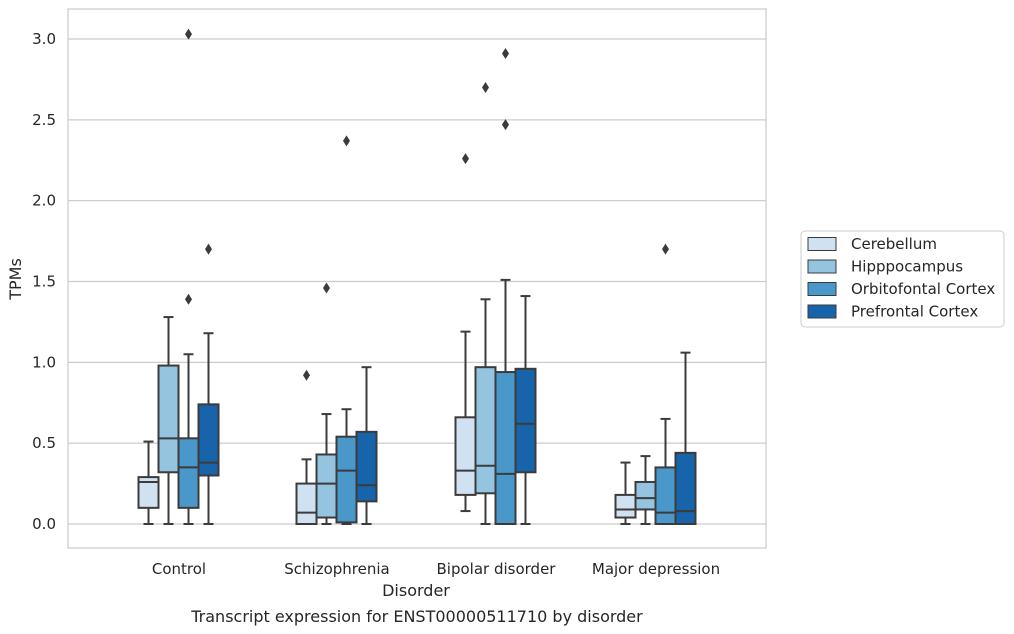  I want to click on y-tick-label: 0.0, so click(44, 524).